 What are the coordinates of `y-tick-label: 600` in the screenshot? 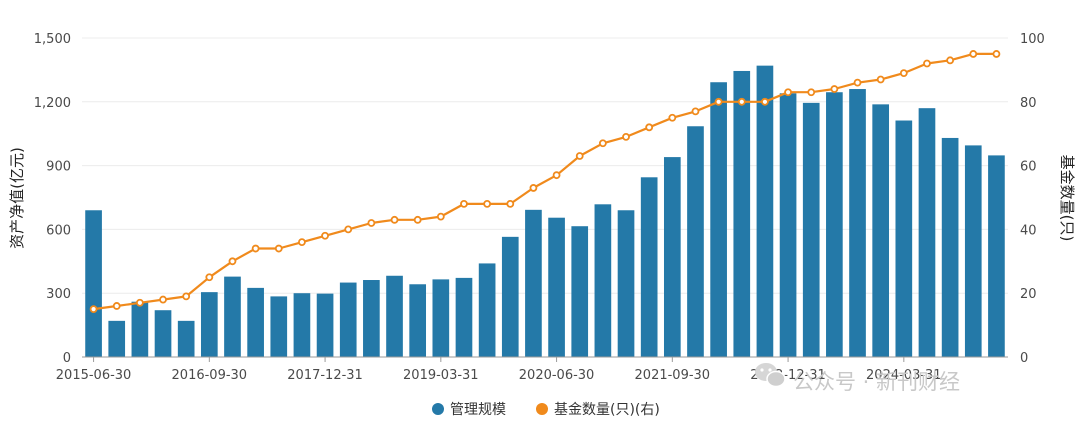 It's located at (58, 230).